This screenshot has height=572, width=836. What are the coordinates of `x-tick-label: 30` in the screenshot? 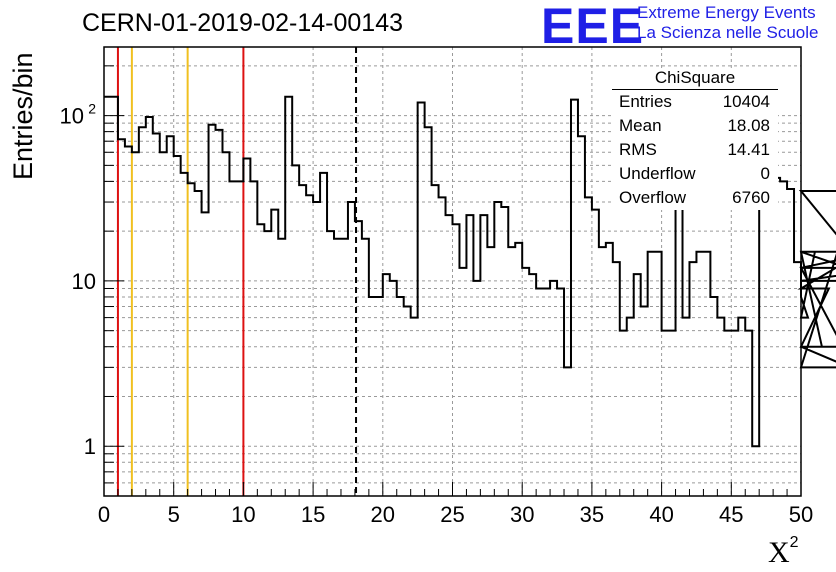 It's located at (522, 514).